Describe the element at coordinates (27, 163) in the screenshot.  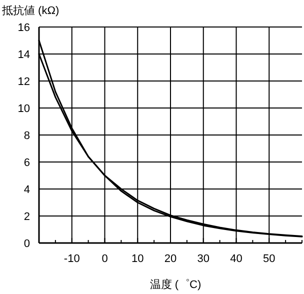
I see `y-tick-label: 6` at that location.